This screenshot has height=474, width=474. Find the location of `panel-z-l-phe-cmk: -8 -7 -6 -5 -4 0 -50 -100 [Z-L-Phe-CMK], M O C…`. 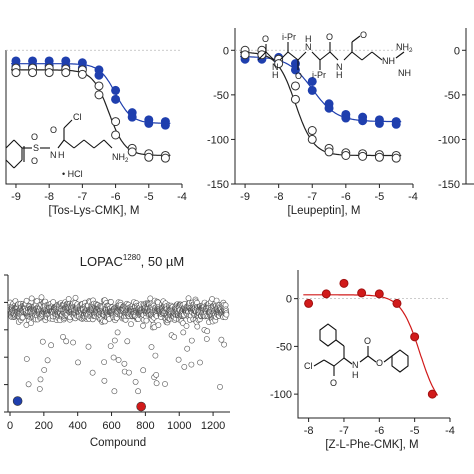

panel-z-l-phe-cmk: -8 -7 -6 -5 -4 0 -50 -100 [Z-L-Phe-CMK], M O C… is located at coordinates (362, 360).